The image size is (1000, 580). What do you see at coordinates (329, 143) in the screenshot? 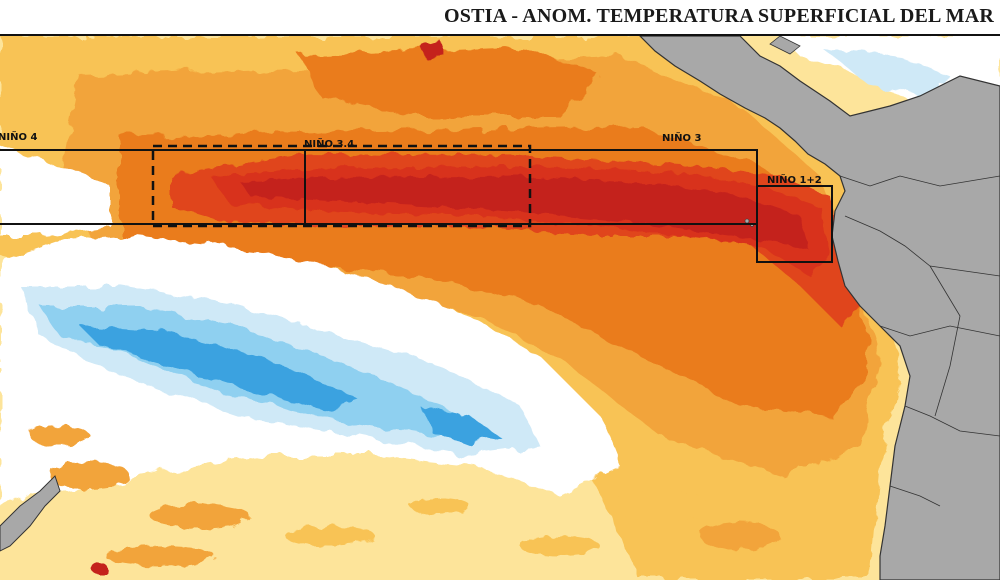
I see `nino34-label: NIÑO 3.4` at bounding box center [329, 143].